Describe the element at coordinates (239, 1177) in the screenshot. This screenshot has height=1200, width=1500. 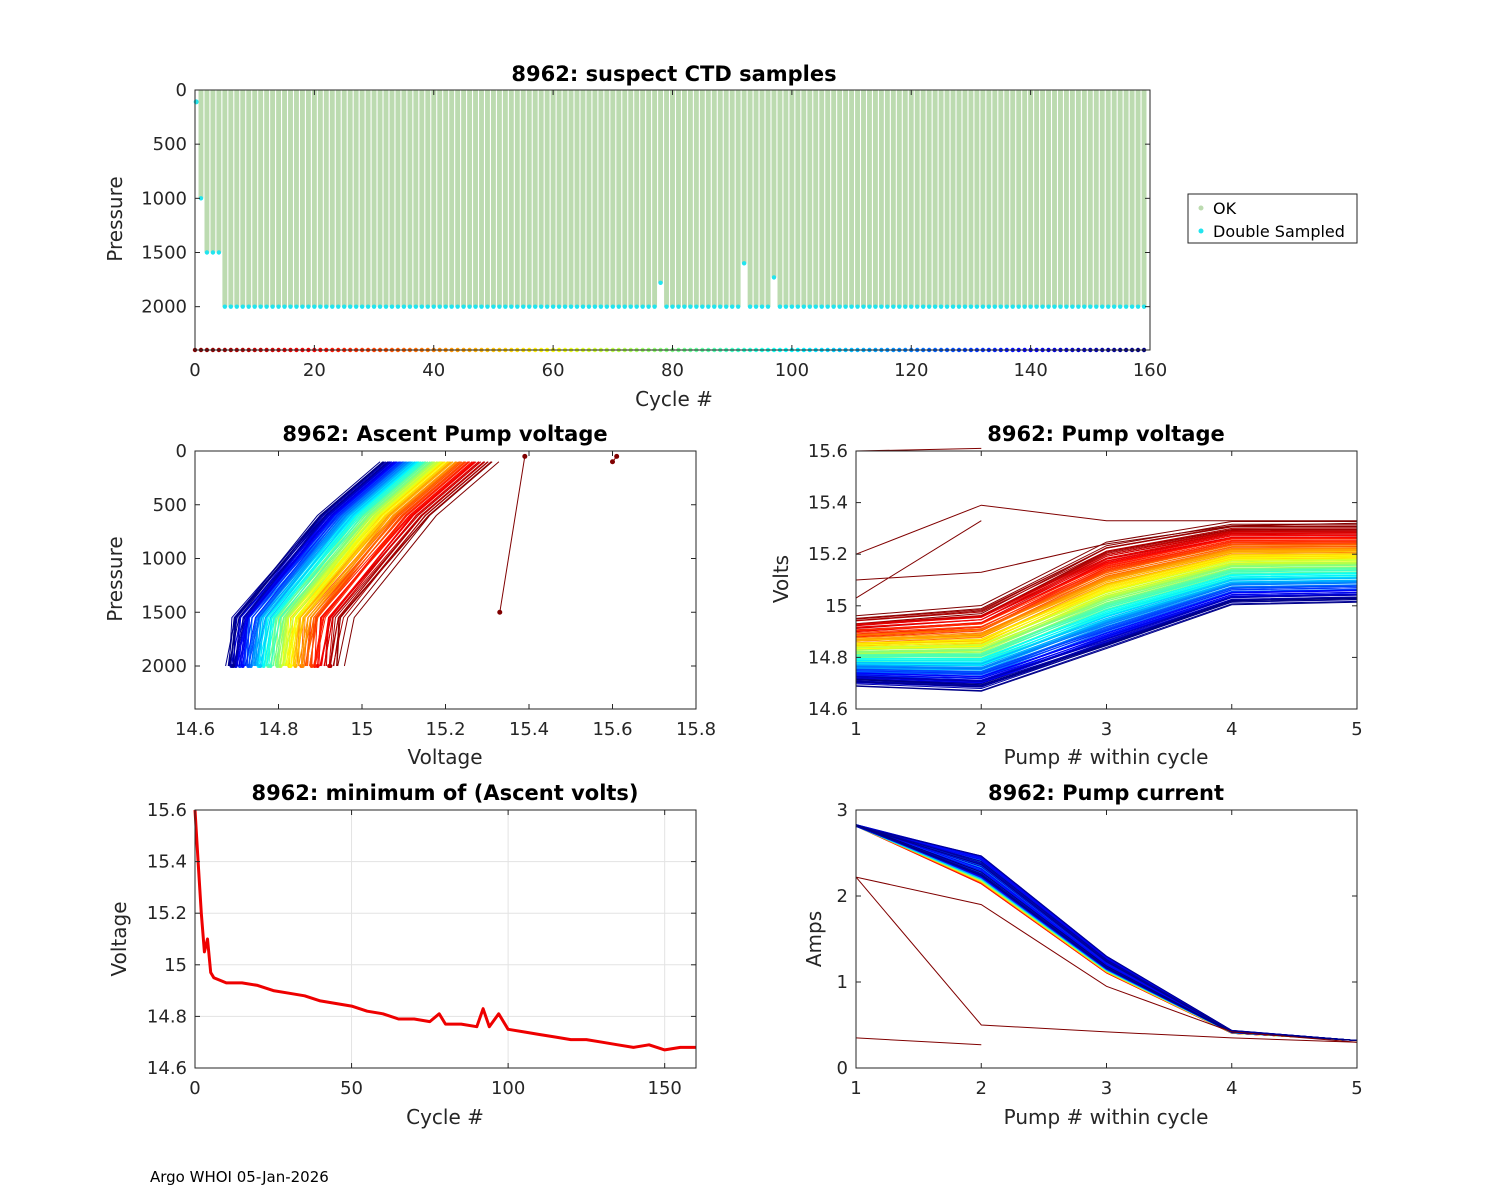
I see `footer-note: Argo WHOI 05-Jan-2026` at that location.